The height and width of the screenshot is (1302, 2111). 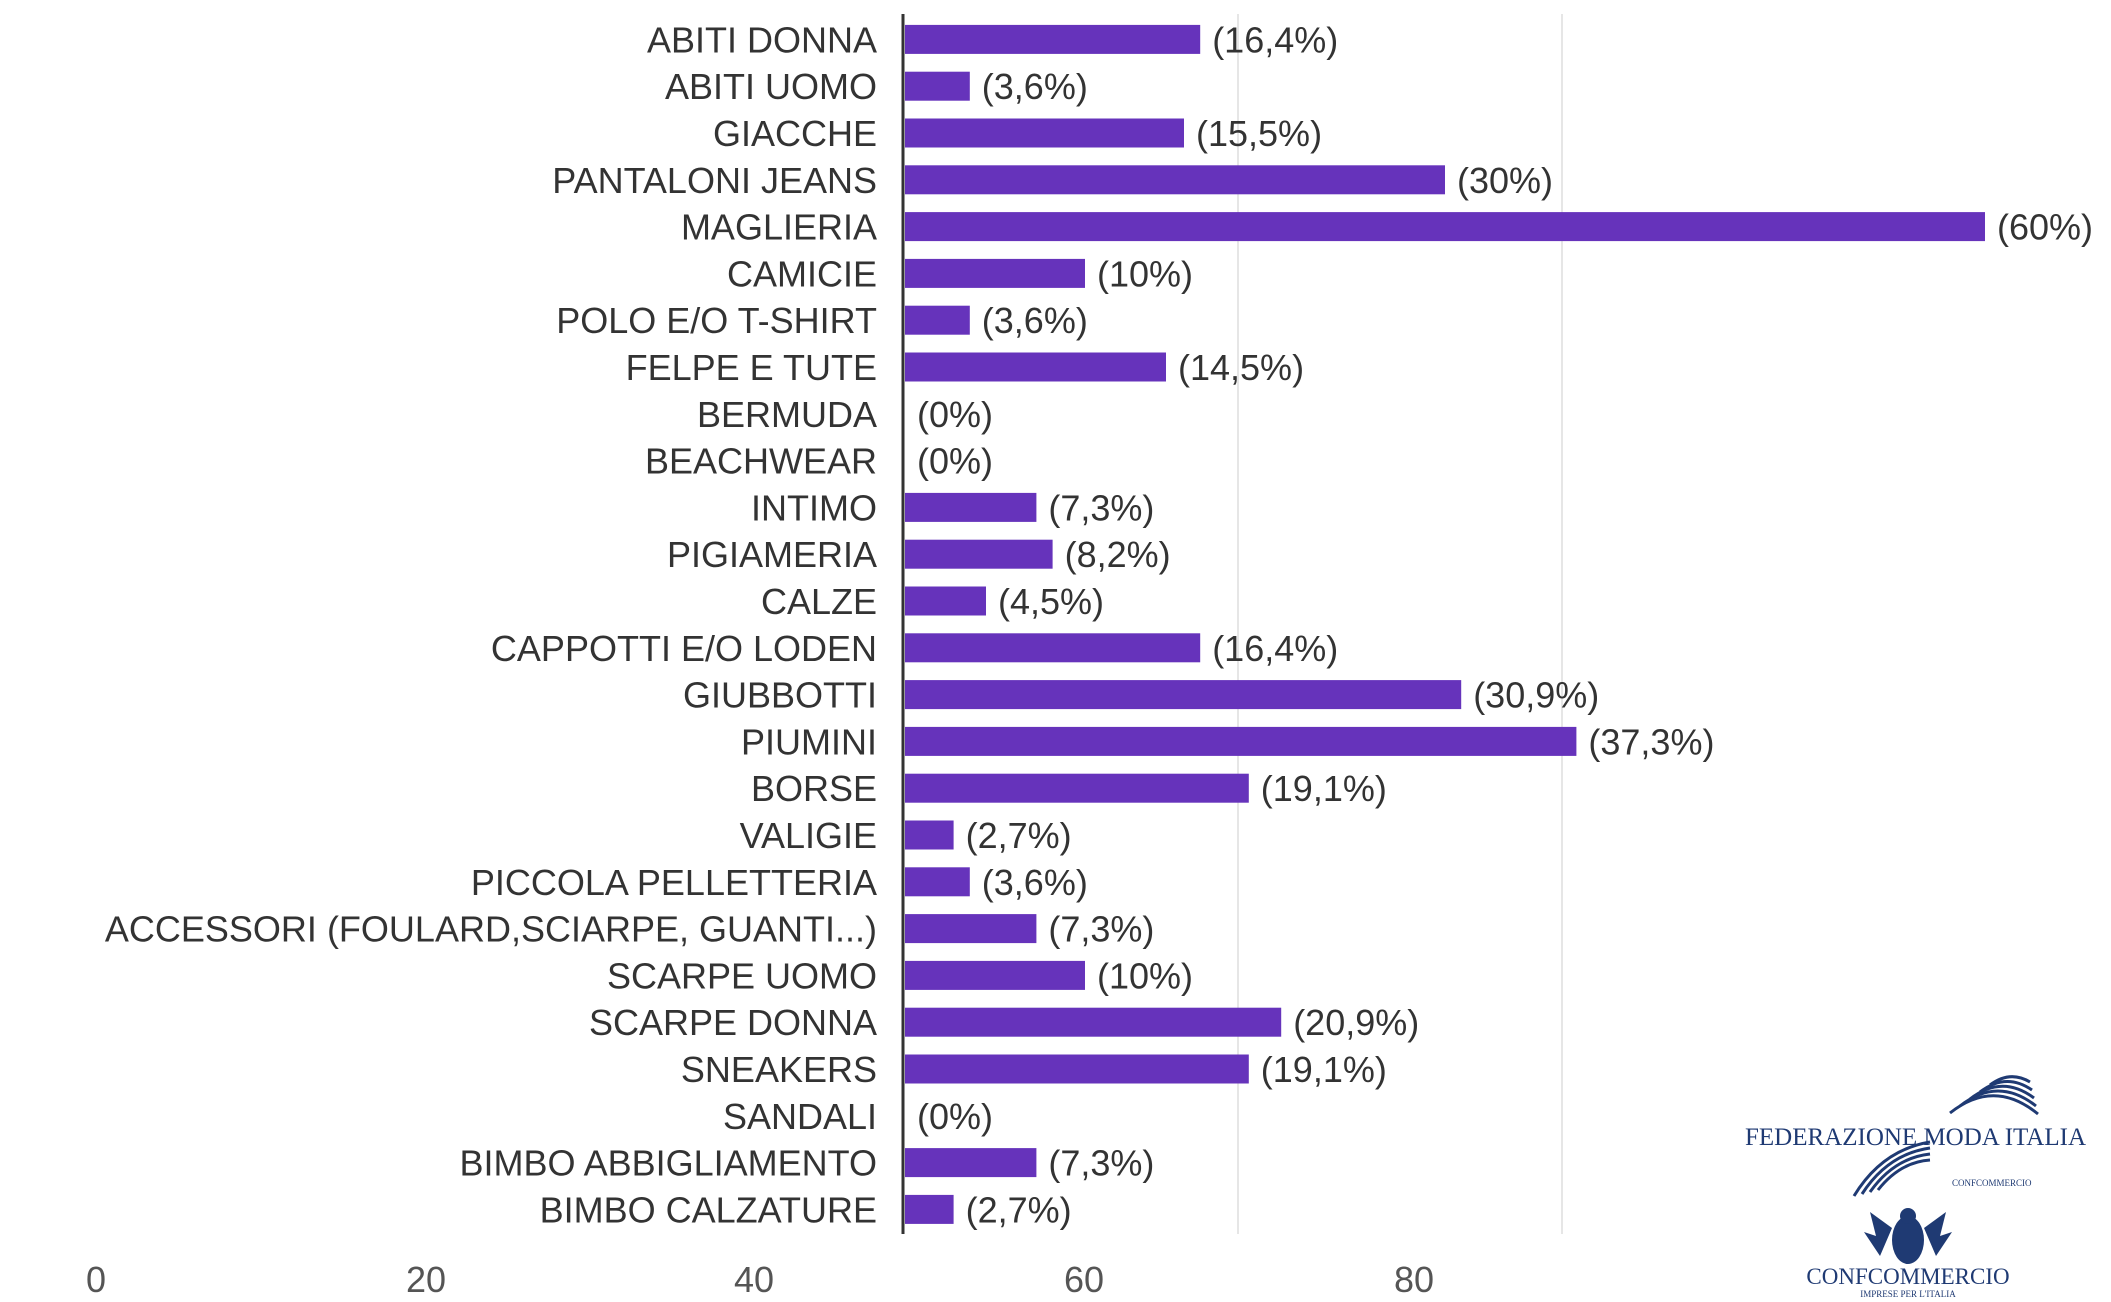 What do you see at coordinates (772, 554) in the screenshot?
I see `category-label: PIGIAMERIA` at bounding box center [772, 554].